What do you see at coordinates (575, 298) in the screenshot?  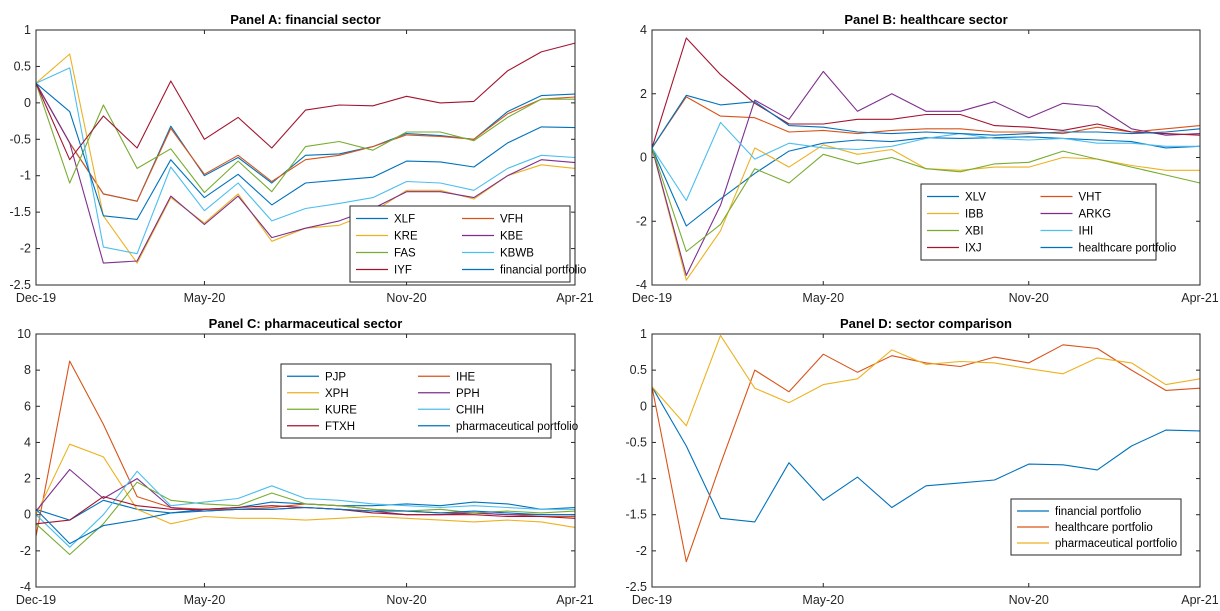 I see `panel-a-x-tick-label: Apr-21` at bounding box center [575, 298].